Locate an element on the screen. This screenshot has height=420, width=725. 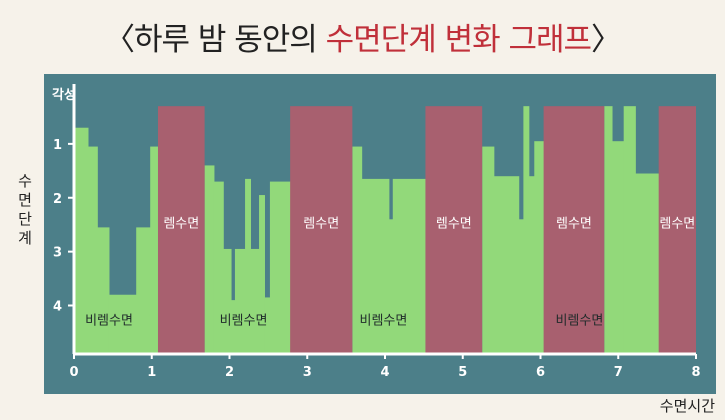
x-tick-label: 0 is located at coordinates (73, 372).